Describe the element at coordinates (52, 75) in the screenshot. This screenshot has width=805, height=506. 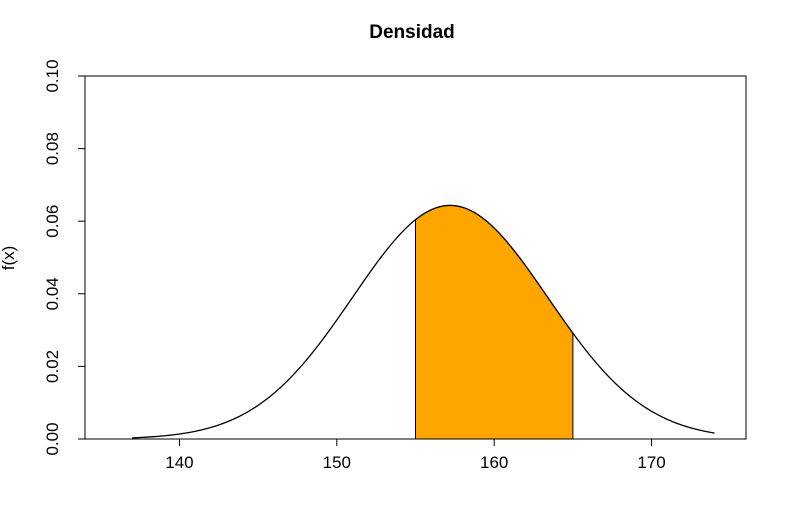
I see `y-tick-label: 0.10` at that location.